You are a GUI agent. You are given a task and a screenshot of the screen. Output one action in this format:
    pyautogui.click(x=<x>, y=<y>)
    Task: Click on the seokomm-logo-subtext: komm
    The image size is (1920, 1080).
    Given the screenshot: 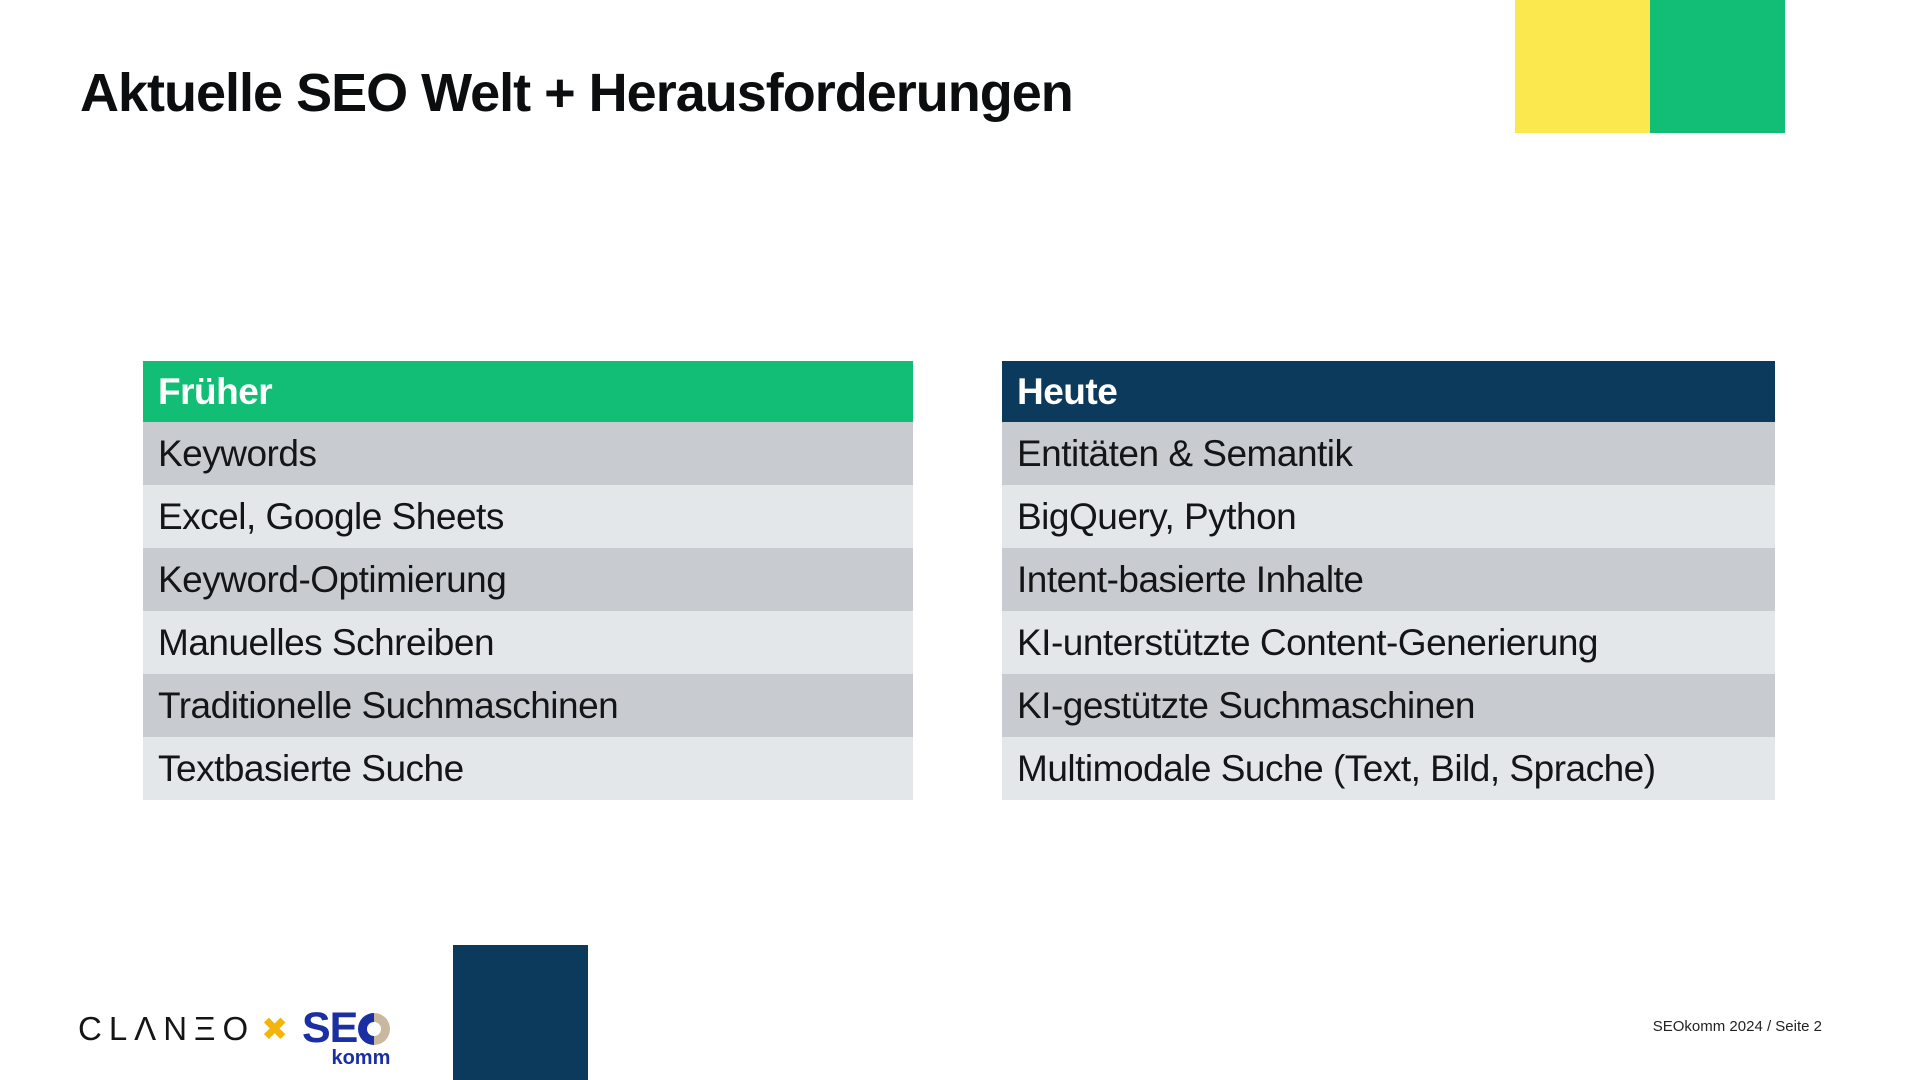 What is the action you would take?
    pyautogui.click(x=361, y=1058)
    